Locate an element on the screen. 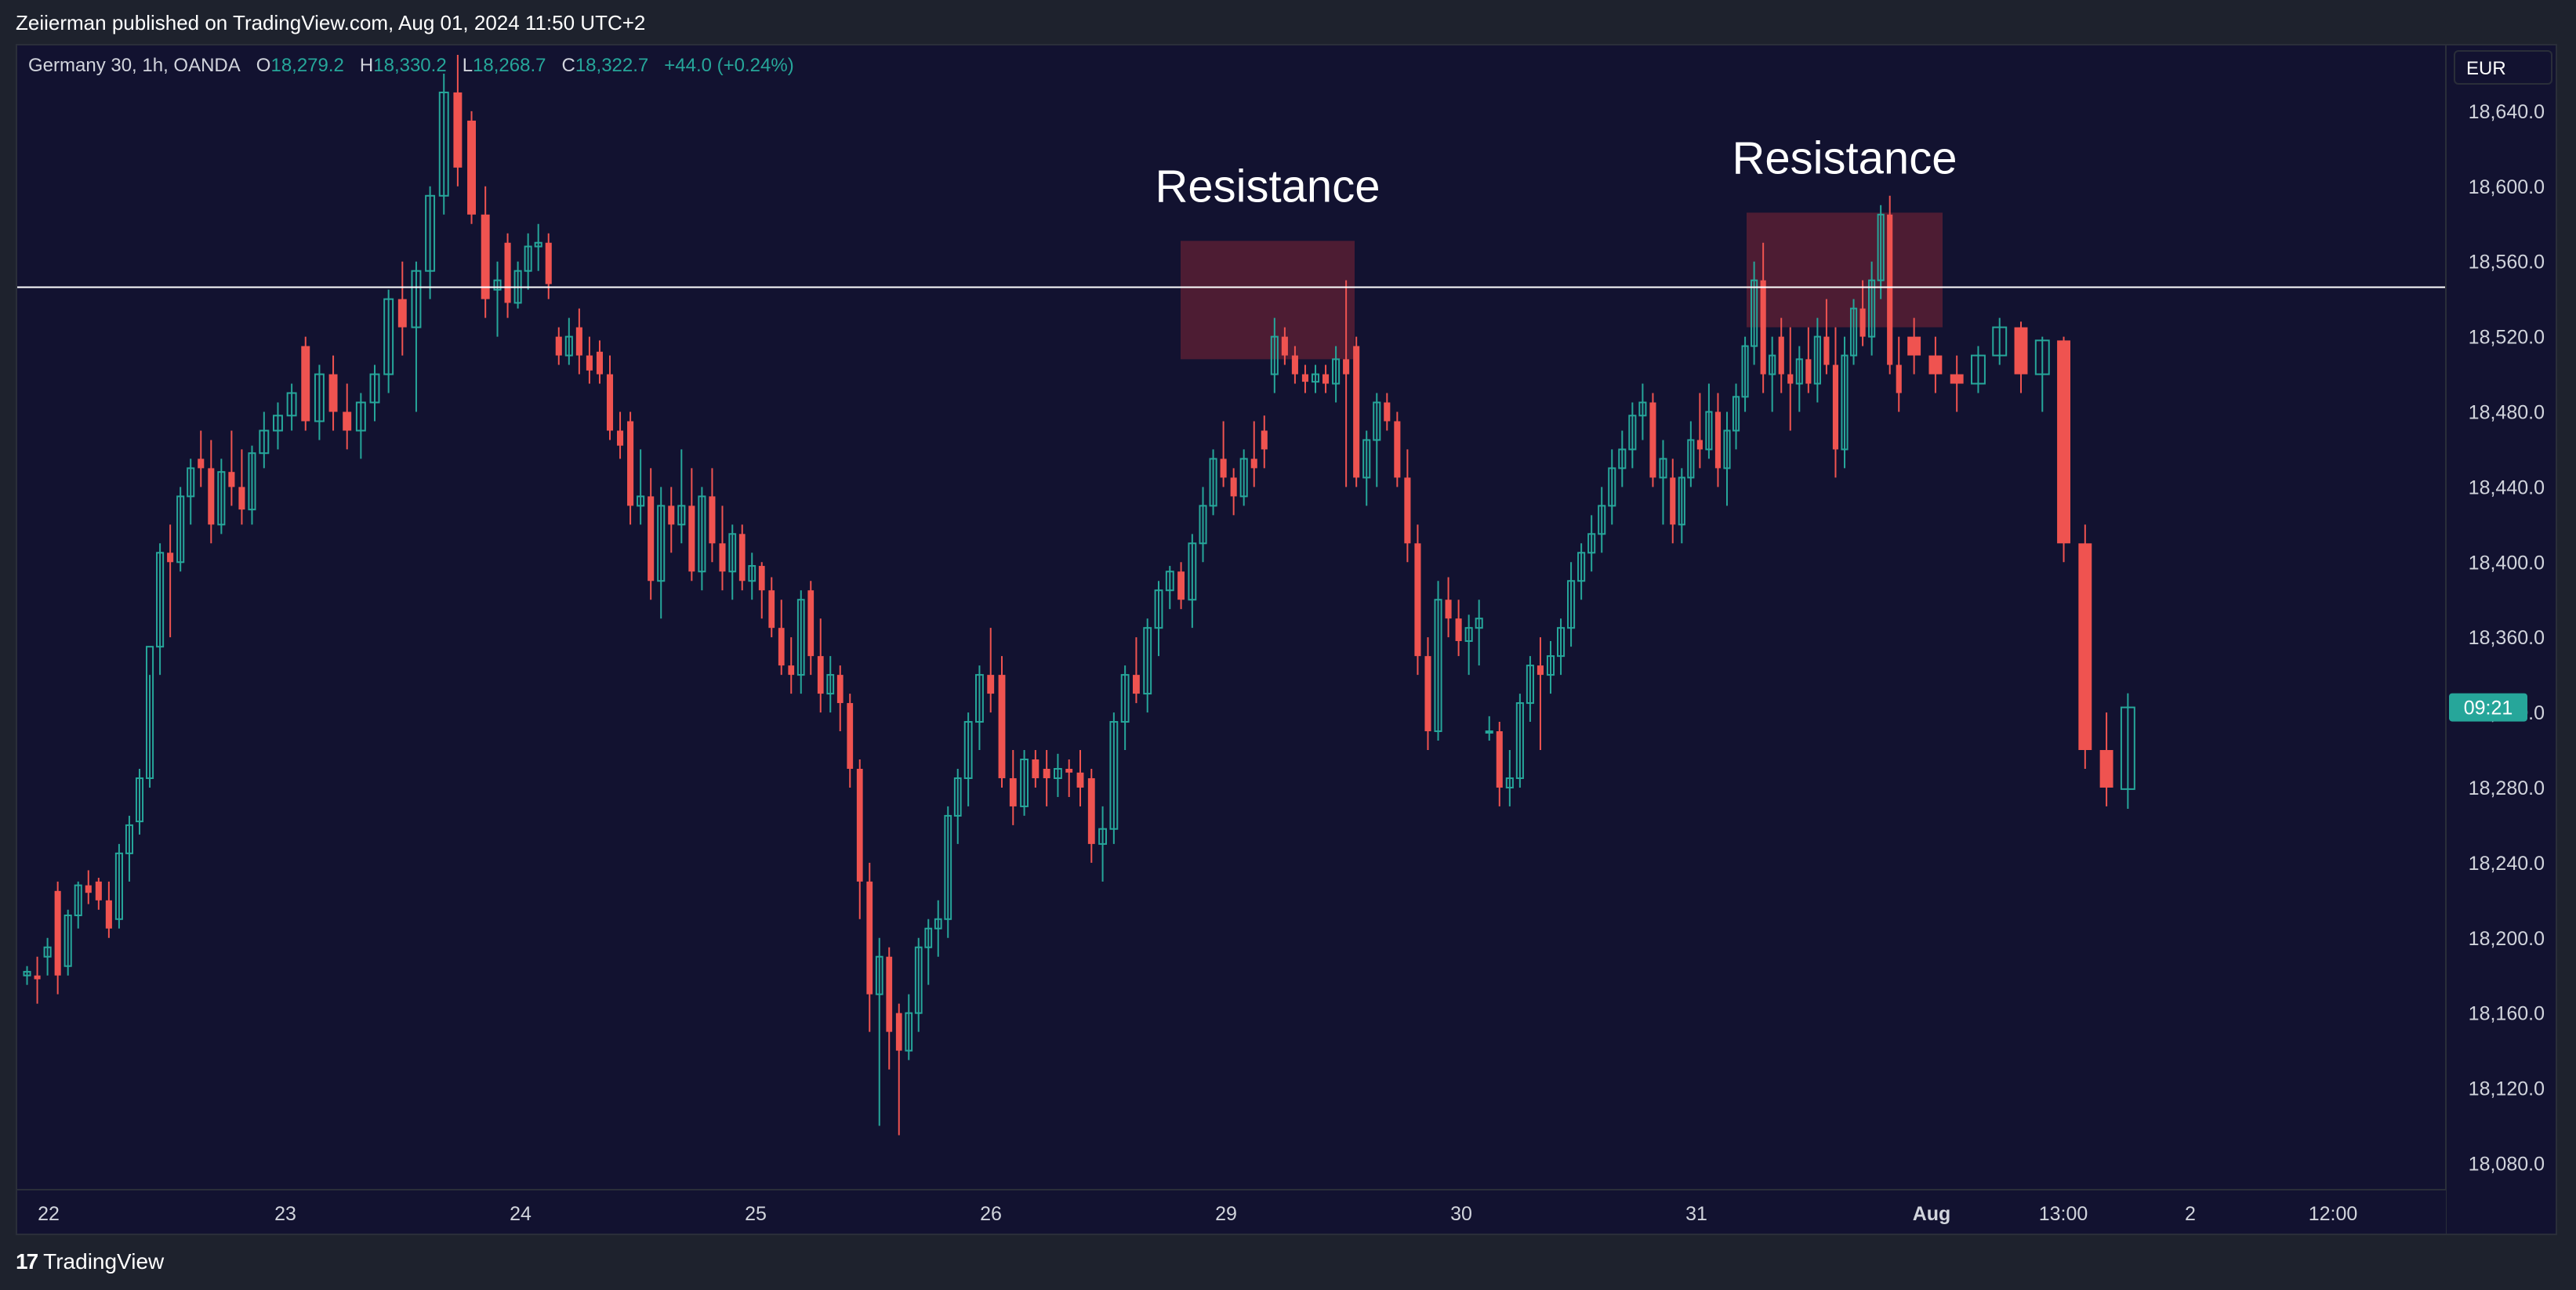  low-label: L is located at coordinates (467, 65).